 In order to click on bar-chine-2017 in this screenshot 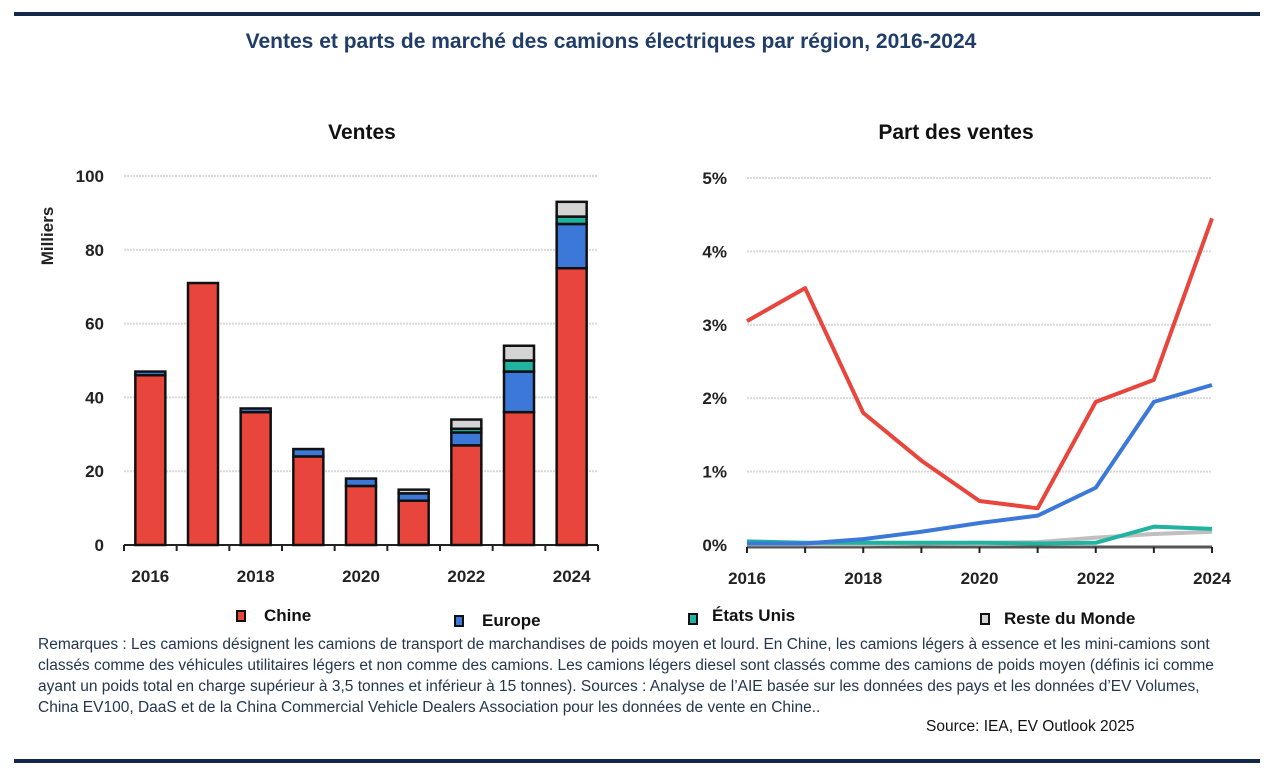, I will do `click(203, 414)`.